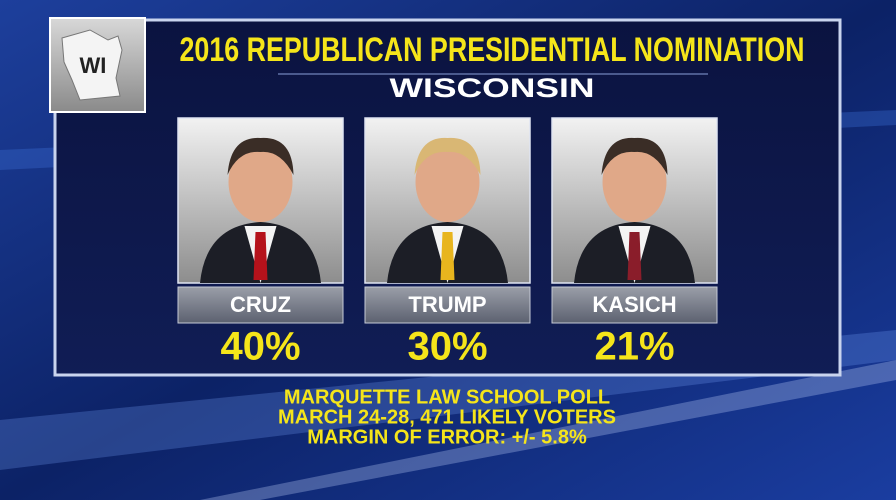  I want to click on title: 2016 REPUBLICAN PRESIDENTIAL NOMINATION, so click(492, 50).